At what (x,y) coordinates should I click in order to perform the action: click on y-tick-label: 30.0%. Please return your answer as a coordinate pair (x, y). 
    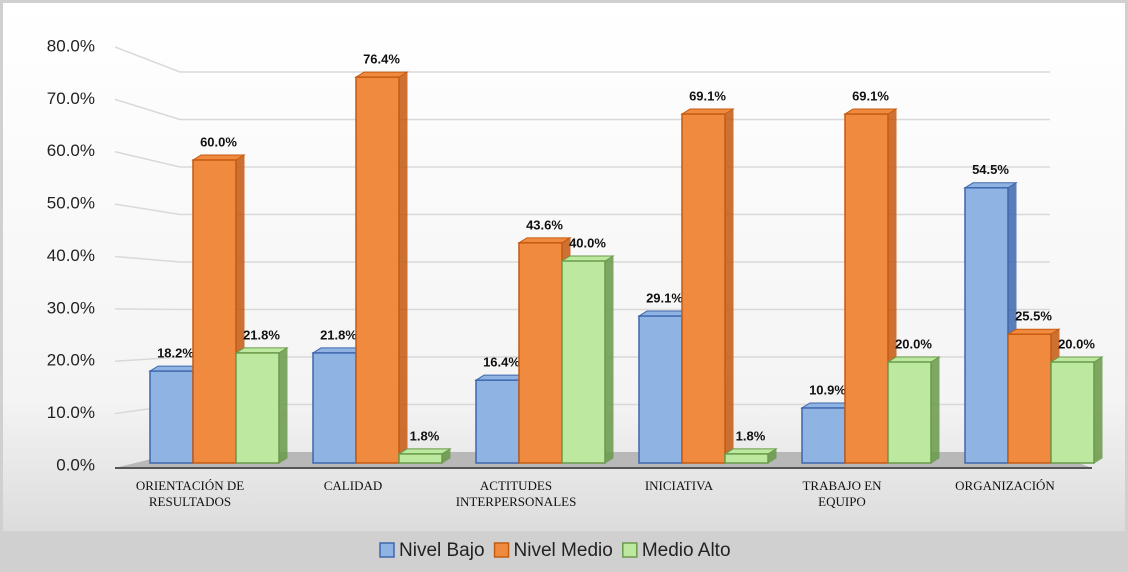
    Looking at the image, I should click on (71, 307).